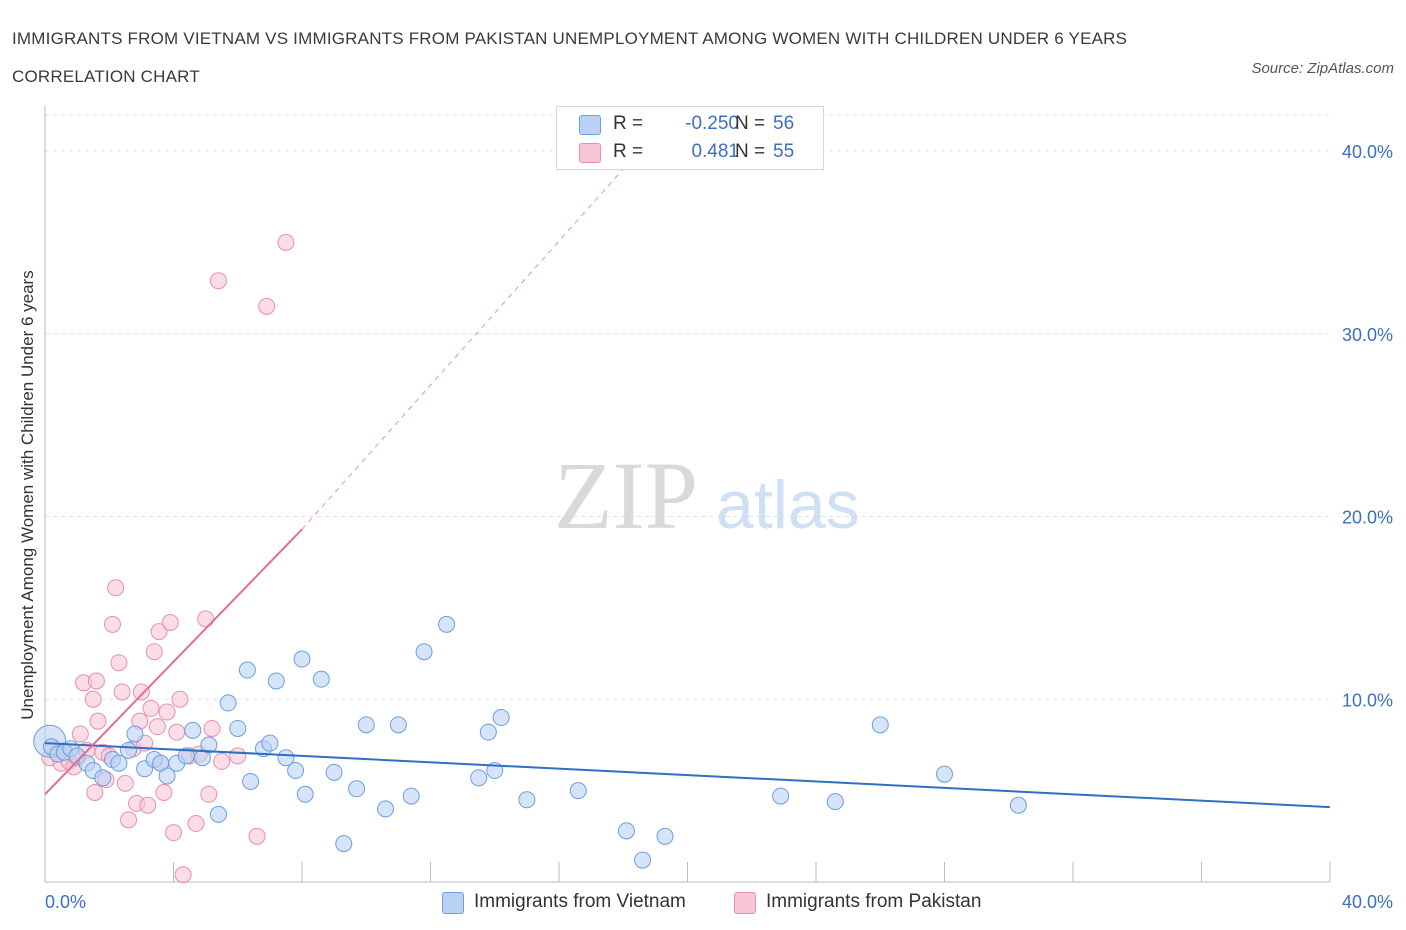  I want to click on source-label: Source: ZipAtlas.com, so click(1322, 68).